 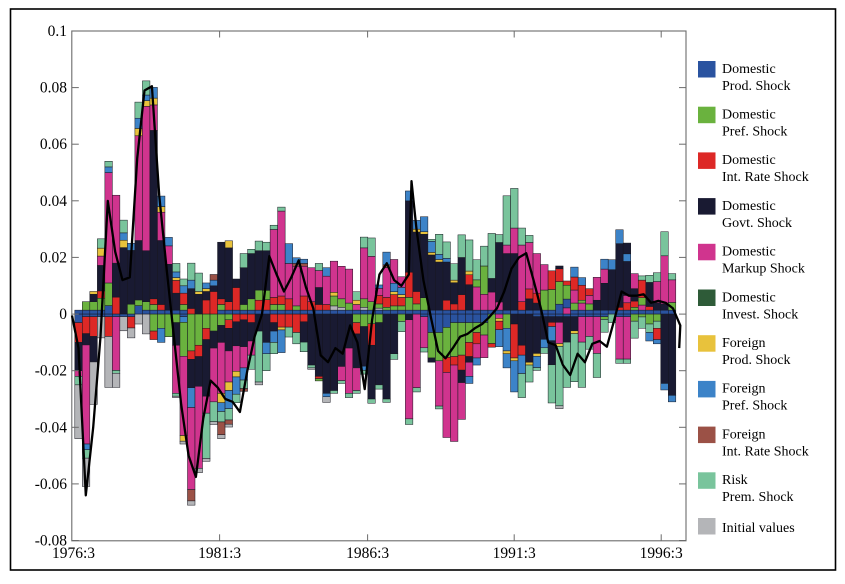 I want to click on svg-text: Govt. Shock, so click(x=757, y=223).